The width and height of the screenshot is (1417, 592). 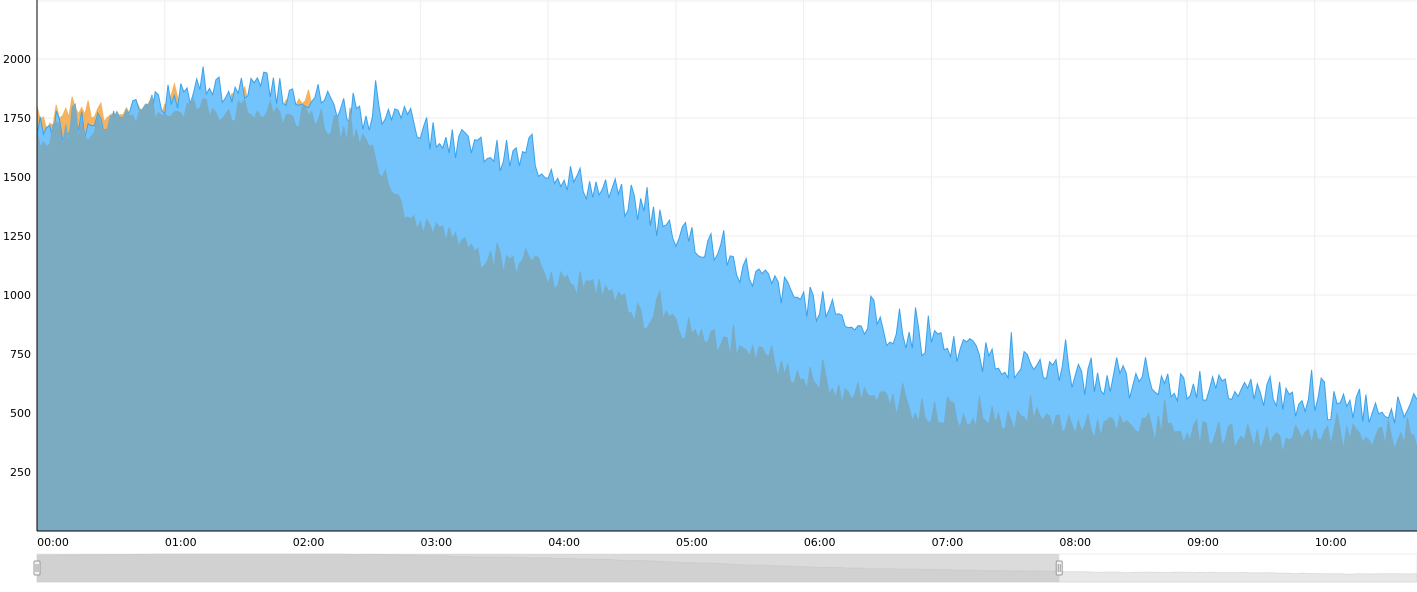 I want to click on x-tick-label: 07:00, so click(x=948, y=542).